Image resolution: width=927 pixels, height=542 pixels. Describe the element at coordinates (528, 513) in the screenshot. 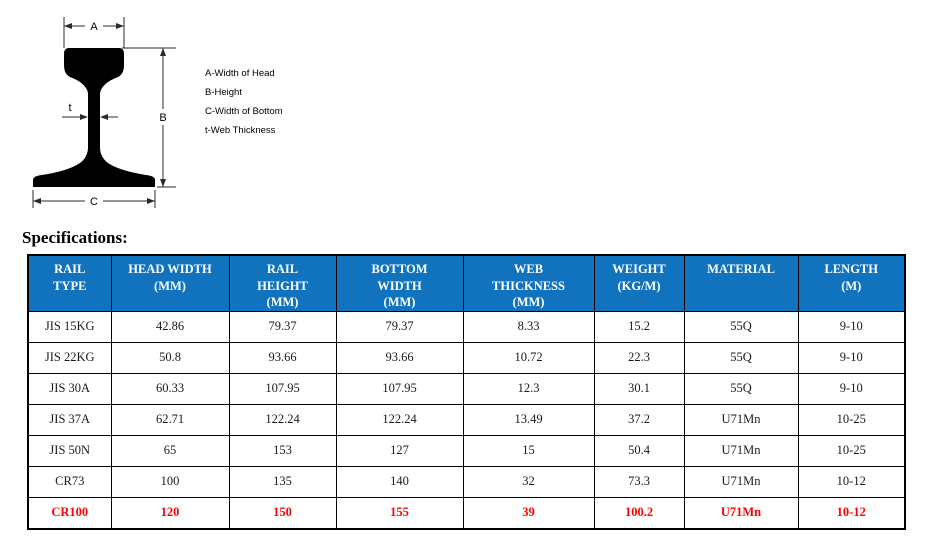

I see `table-cell: 39` at that location.